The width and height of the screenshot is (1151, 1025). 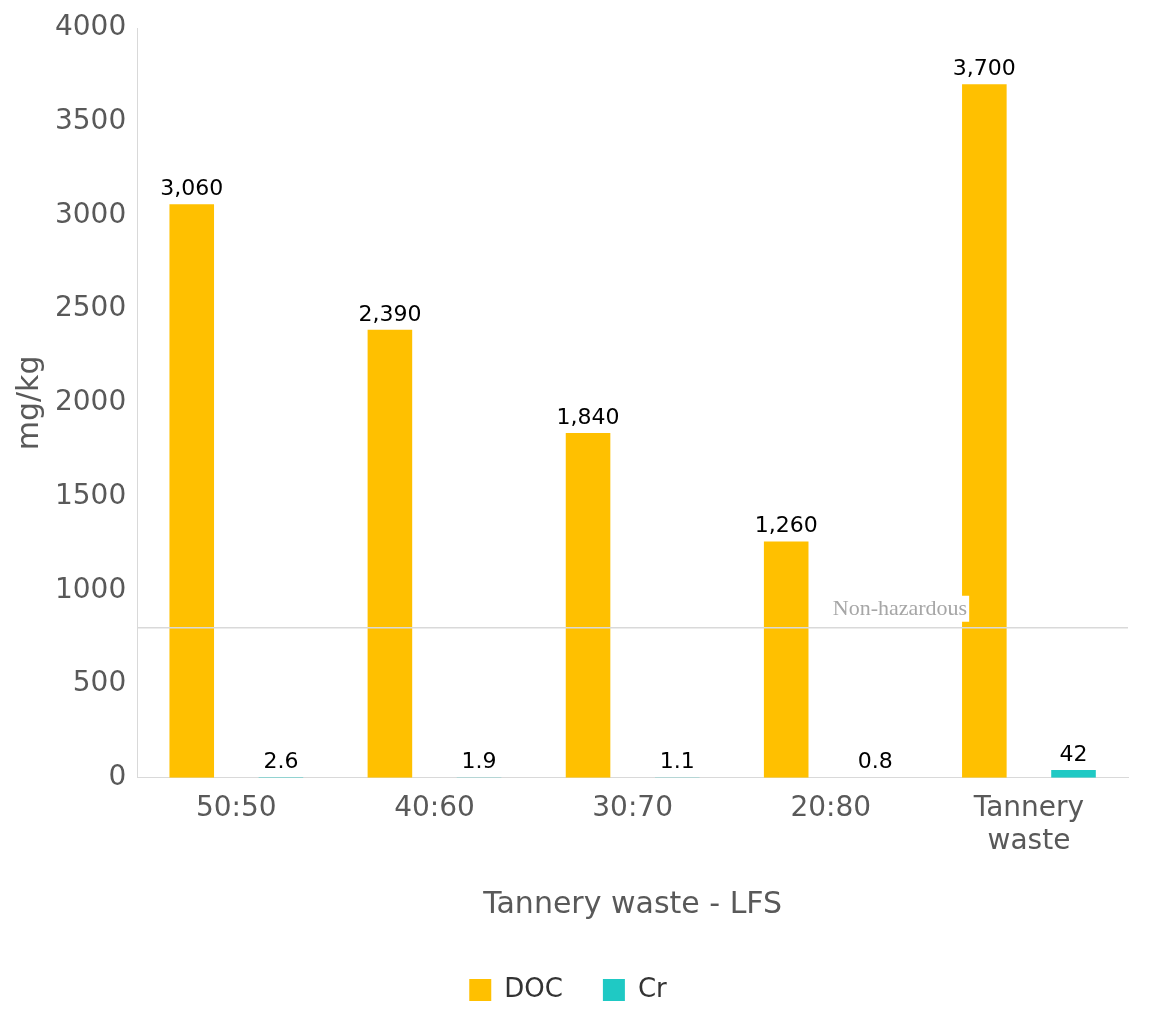 What do you see at coordinates (90, 588) in the screenshot?
I see `y-tick-label: 1000` at bounding box center [90, 588].